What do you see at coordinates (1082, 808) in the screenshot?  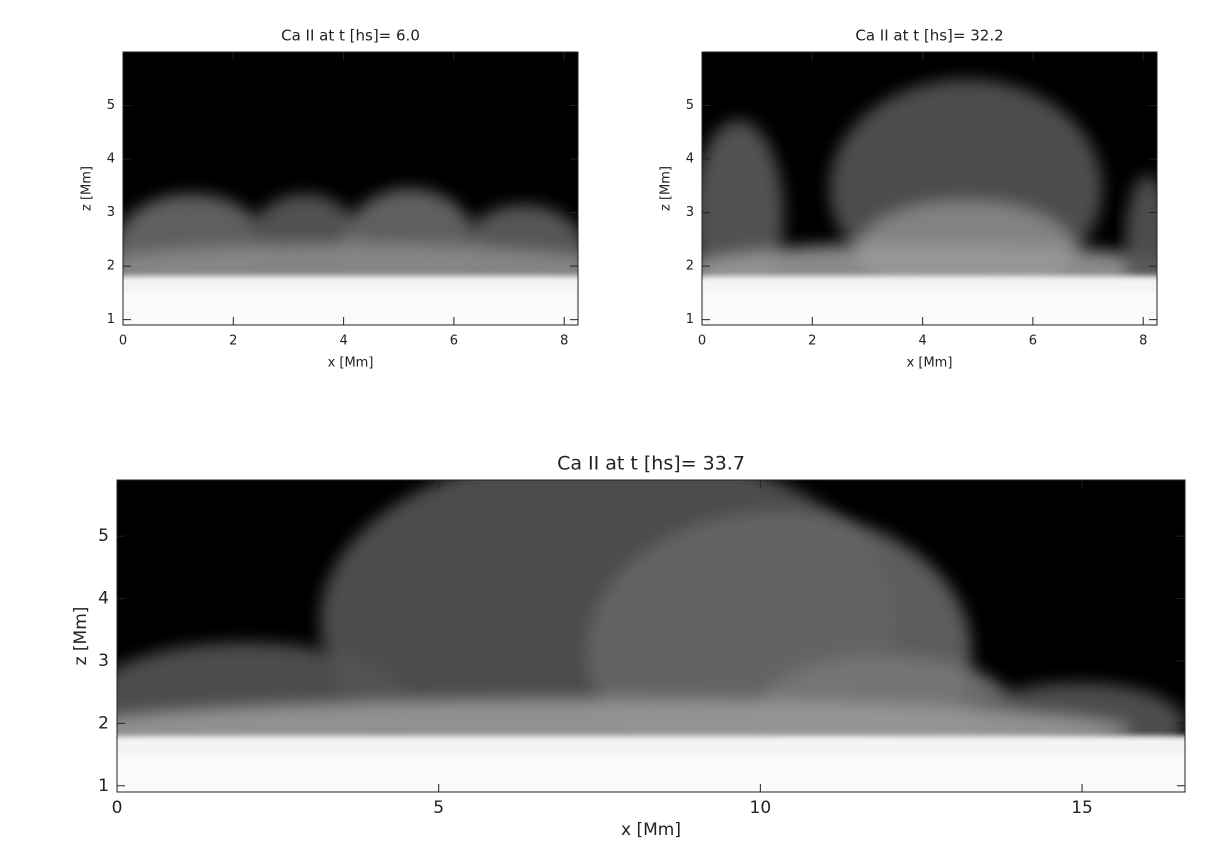 I see `x-tick-label: 15` at bounding box center [1082, 808].